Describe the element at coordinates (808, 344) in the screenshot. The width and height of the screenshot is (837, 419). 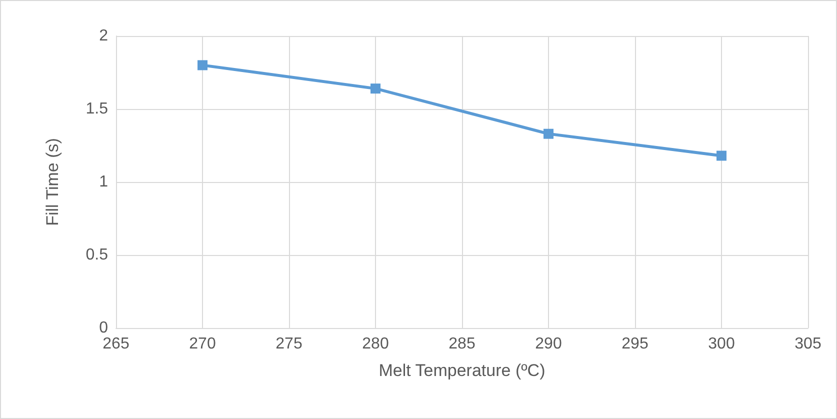
I see `x-tick-label: 305` at that location.